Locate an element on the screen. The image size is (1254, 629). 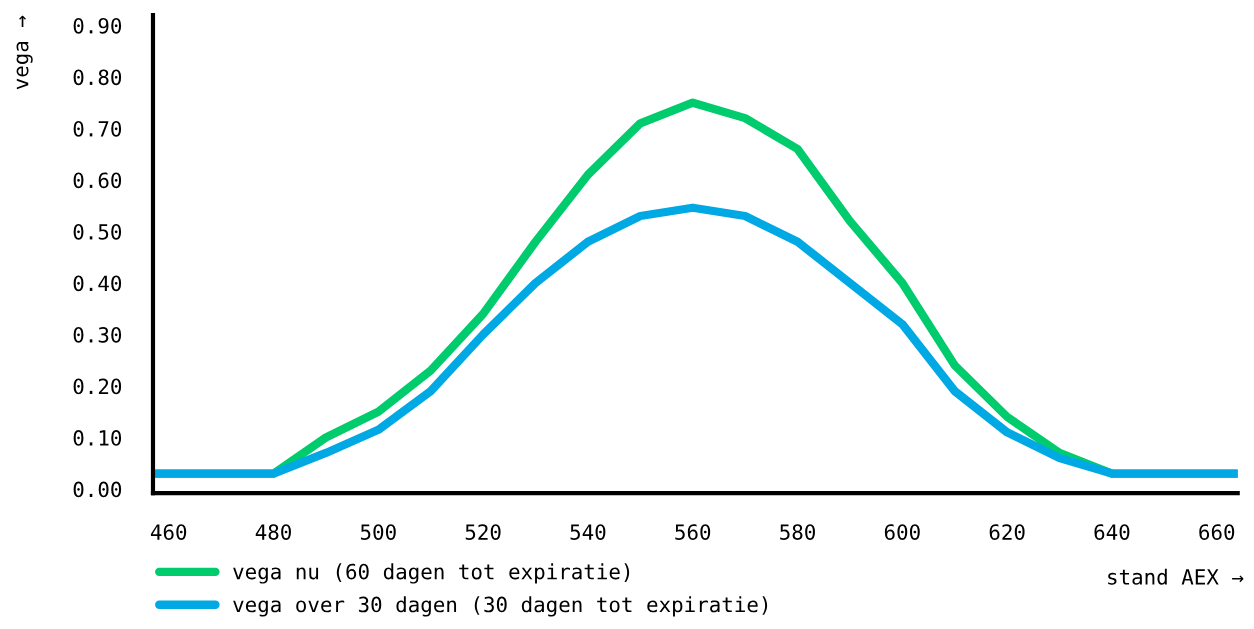
x-axis-title: stand AEX → is located at coordinates (1176, 576).